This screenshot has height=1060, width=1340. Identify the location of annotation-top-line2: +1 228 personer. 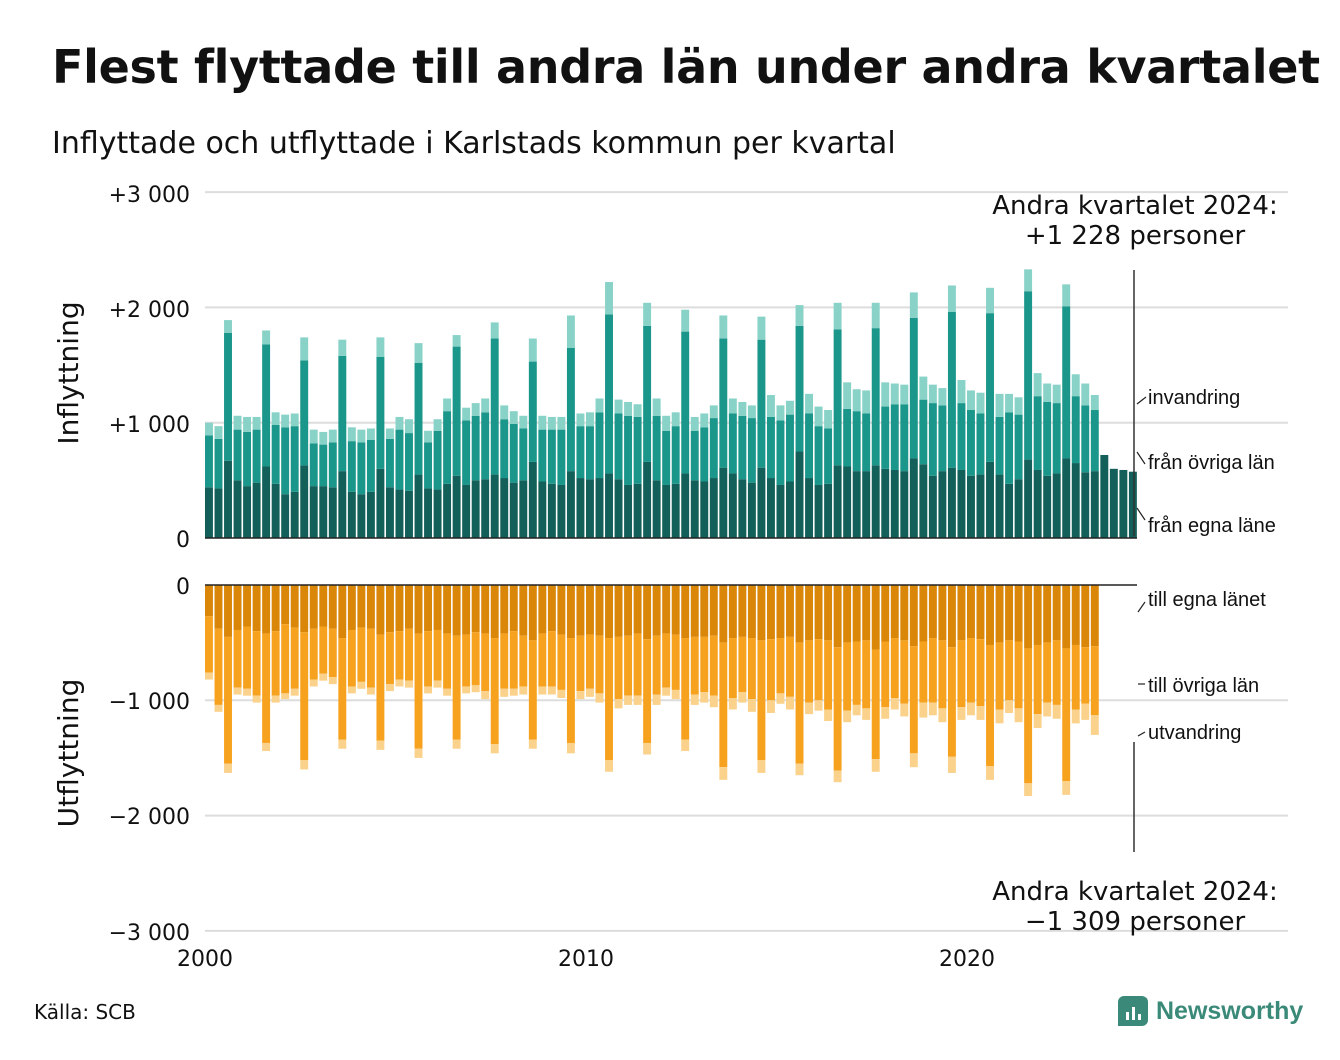
(1135, 236).